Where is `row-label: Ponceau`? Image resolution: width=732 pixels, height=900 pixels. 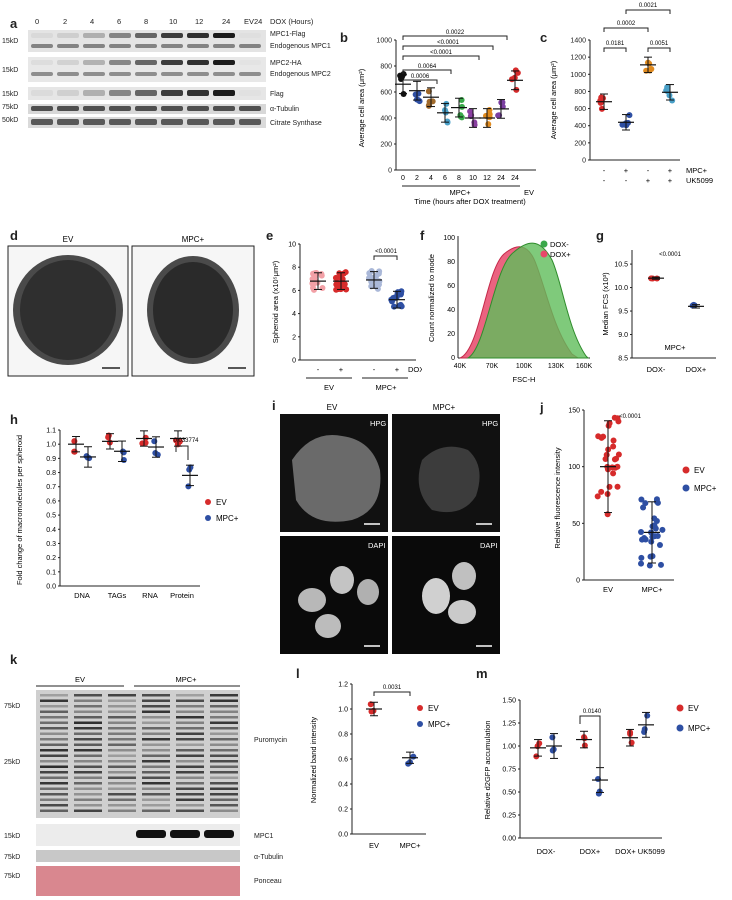 row-label: Ponceau is located at coordinates (268, 881).